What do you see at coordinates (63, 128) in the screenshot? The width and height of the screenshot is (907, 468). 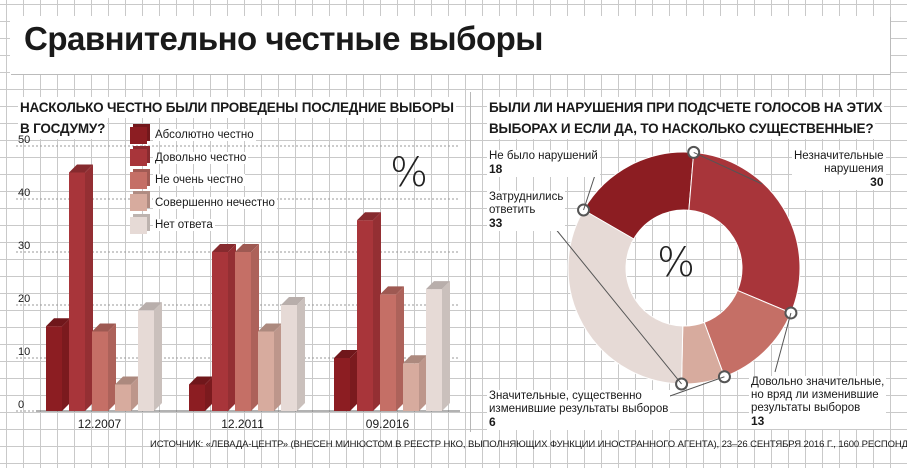 I see `bar-chart-title-line2: В ГОСДУМУ?` at bounding box center [63, 128].